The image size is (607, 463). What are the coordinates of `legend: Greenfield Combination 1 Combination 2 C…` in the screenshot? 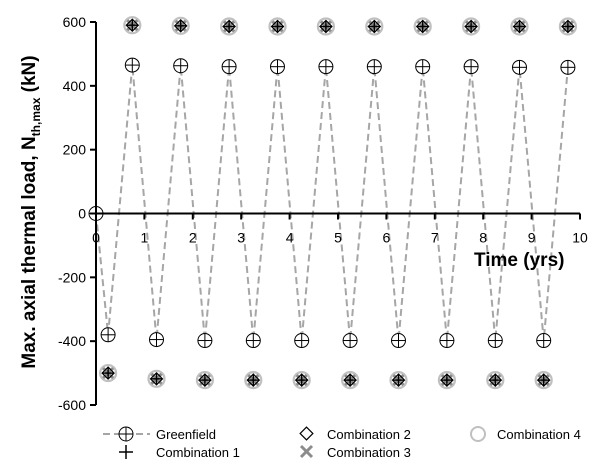 It's located at (342, 443).